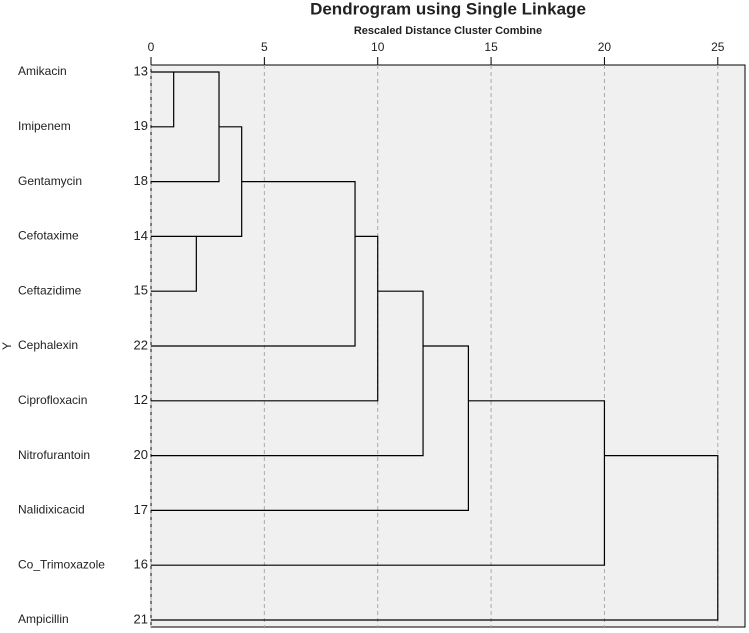 This screenshot has height=633, width=749. I want to click on leaf-label: Co_Trimoxazole, so click(61, 564).